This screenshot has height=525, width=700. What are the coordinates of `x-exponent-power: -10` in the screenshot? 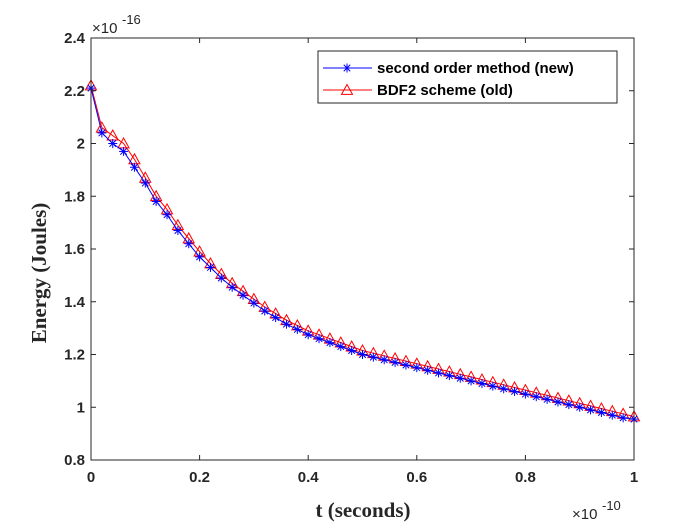 It's located at (611, 505).